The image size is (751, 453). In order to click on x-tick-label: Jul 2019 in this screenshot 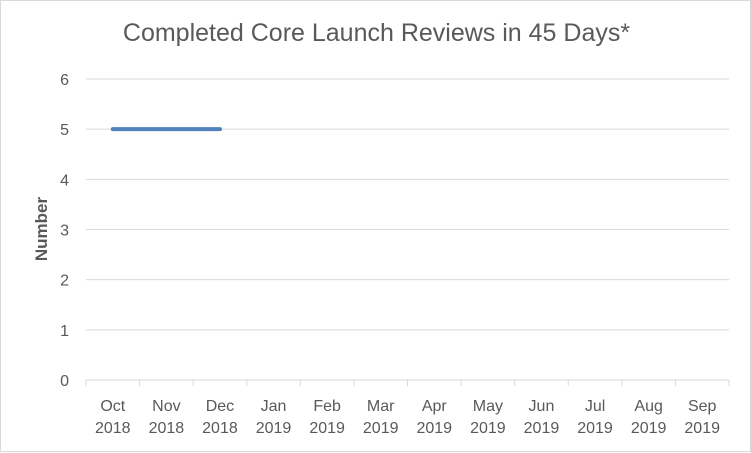, I will do `click(595, 417)`.